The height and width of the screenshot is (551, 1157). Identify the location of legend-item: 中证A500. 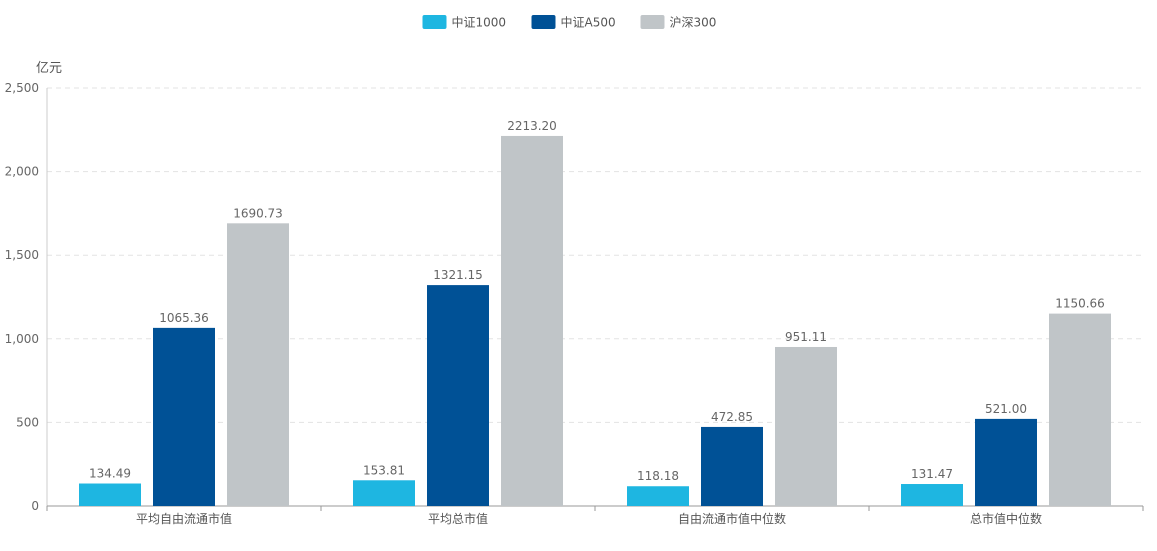
(573, 22).